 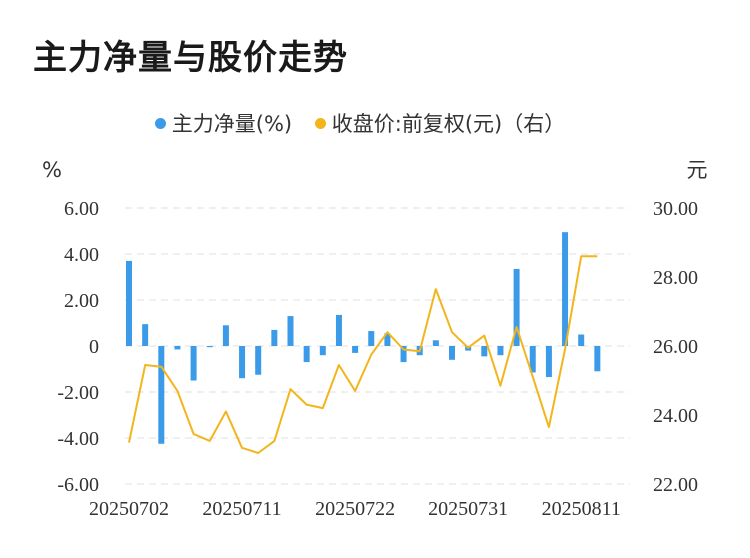 What do you see at coordinates (675, 416) in the screenshot?
I see `y-right-tick-label: 24.00` at bounding box center [675, 416].